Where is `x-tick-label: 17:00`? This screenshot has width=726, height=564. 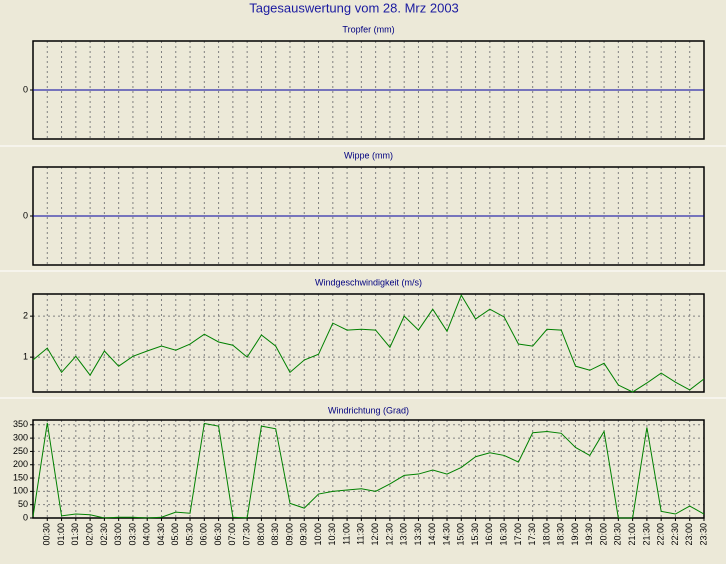 x-tick-label: 17:00 is located at coordinates (518, 534).